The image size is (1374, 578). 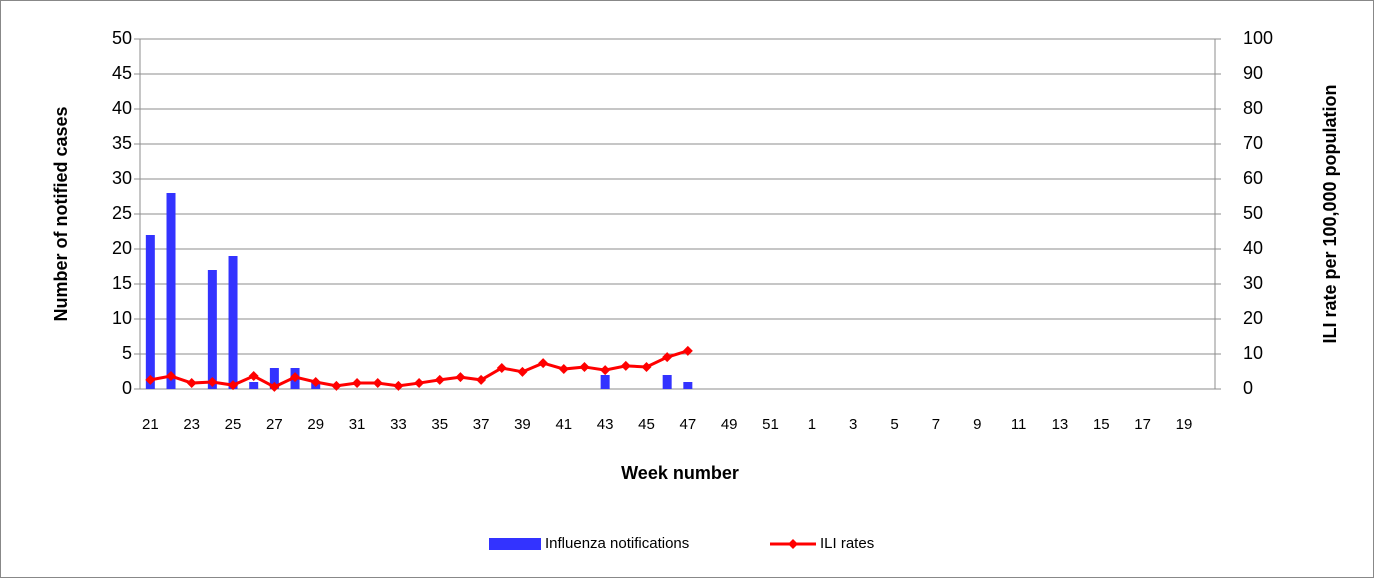 What do you see at coordinates (1253, 108) in the screenshot?
I see `y2-tick-label: 80` at bounding box center [1253, 108].